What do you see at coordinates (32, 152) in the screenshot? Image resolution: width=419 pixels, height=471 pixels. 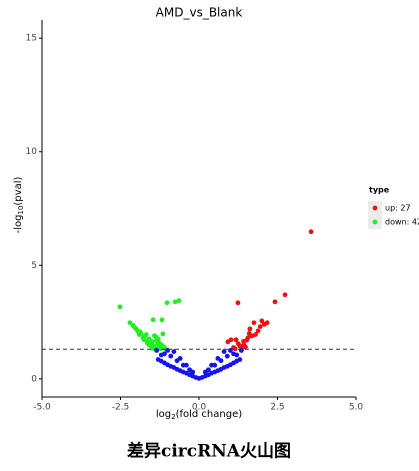 I see `y-tick-label: 10` at bounding box center [32, 152].